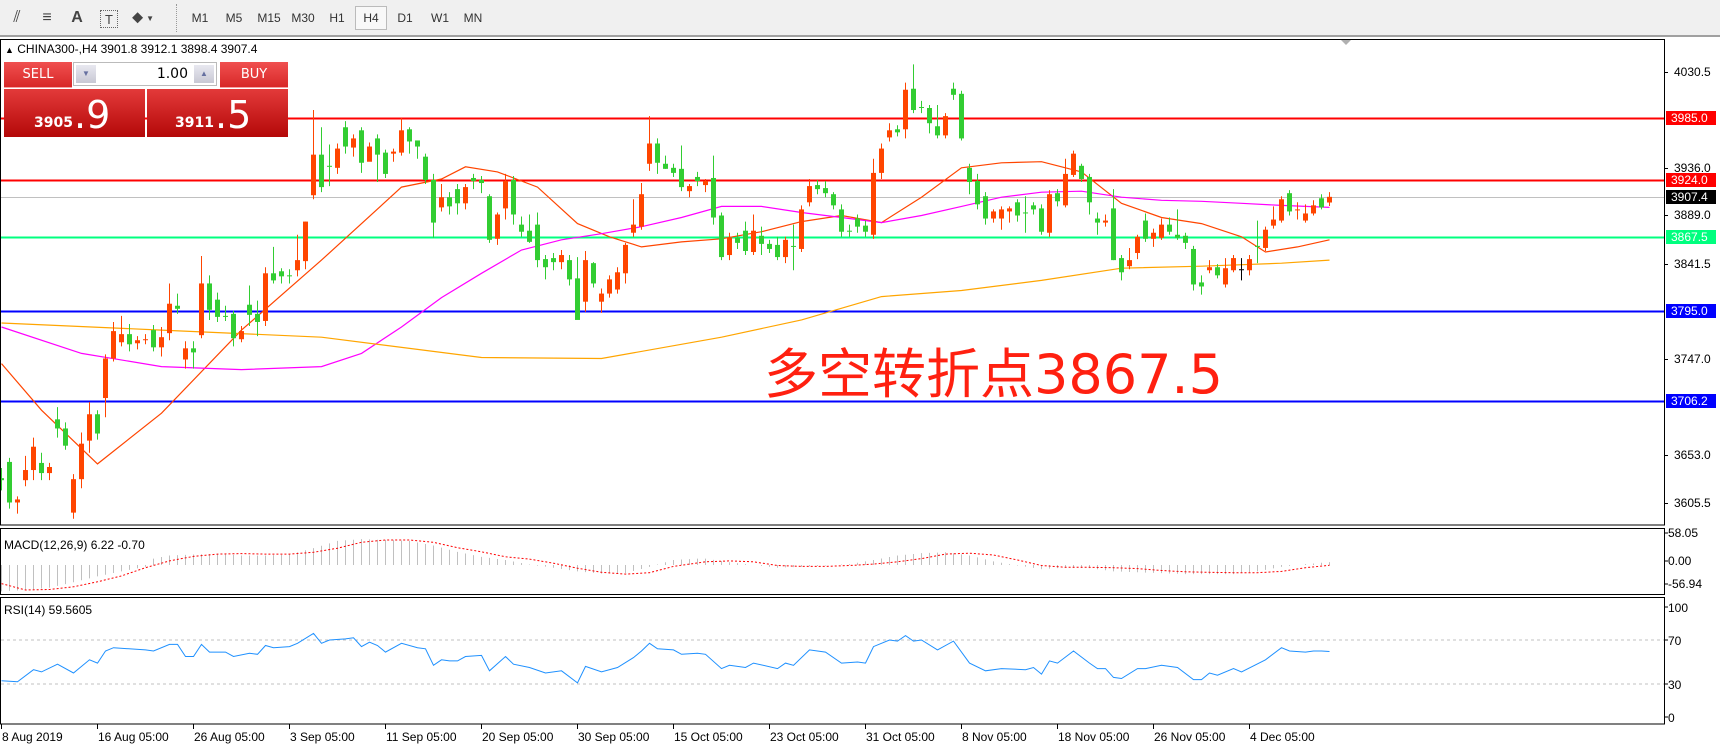 The width and height of the screenshot is (1720, 748). Describe the element at coordinates (303, 18) in the screenshot. I see `timeframe-m30: M30` at that location.